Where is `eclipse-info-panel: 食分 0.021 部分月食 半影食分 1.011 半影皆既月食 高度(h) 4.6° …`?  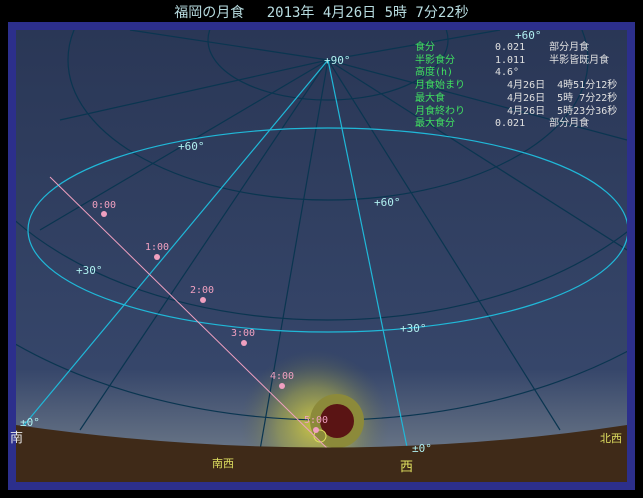
eclipse-info-panel: 食分 0.021 部分月食 半影食分 1.011 半影皆既月食 高度(h) 4.6° … is located at coordinates (516, 86).